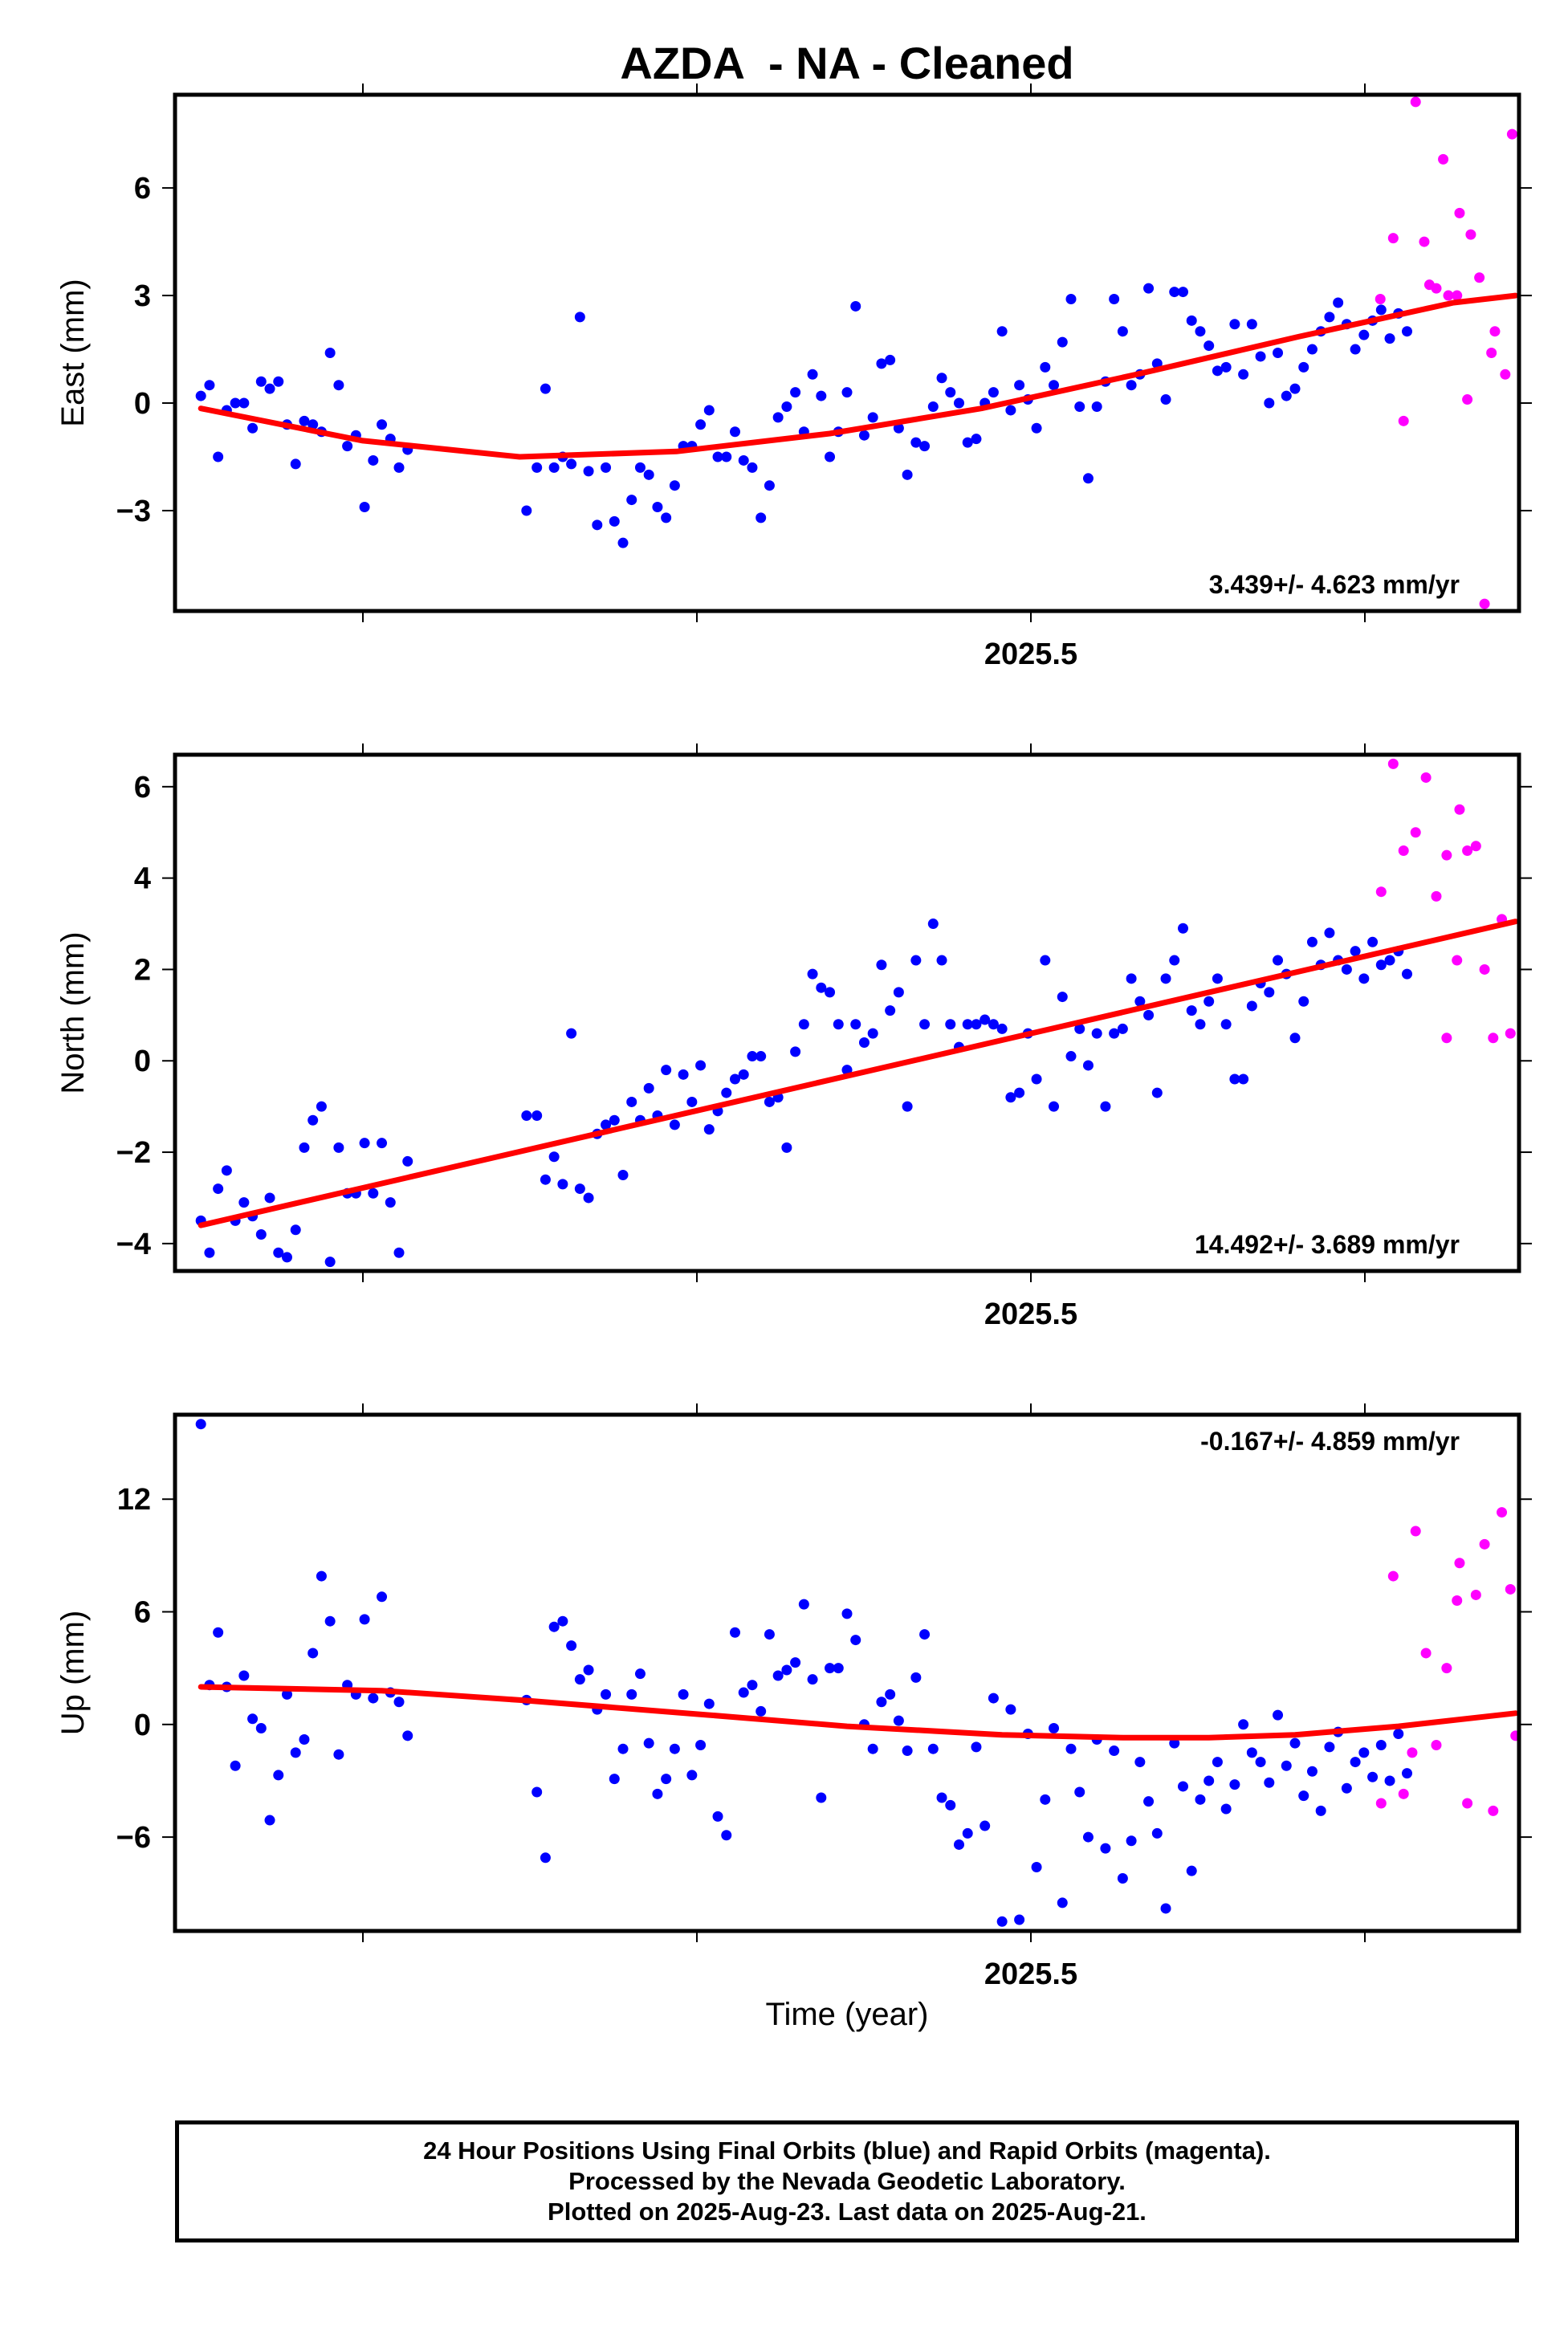  What do you see at coordinates (133, 1153) in the screenshot?
I see `y-tick-label: −2` at bounding box center [133, 1153].